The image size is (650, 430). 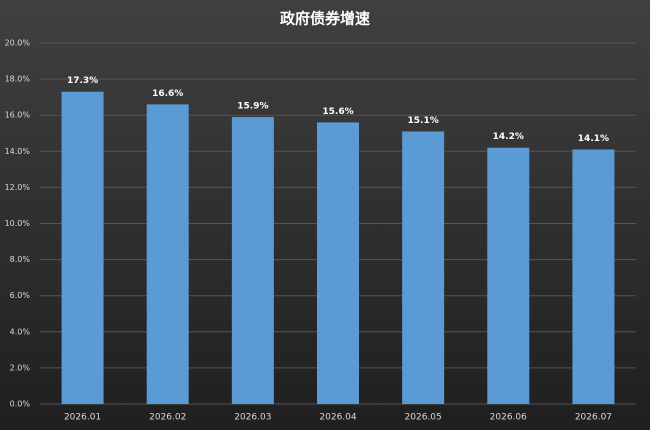 I want to click on x-tick-label: 2026.02, so click(x=167, y=418).